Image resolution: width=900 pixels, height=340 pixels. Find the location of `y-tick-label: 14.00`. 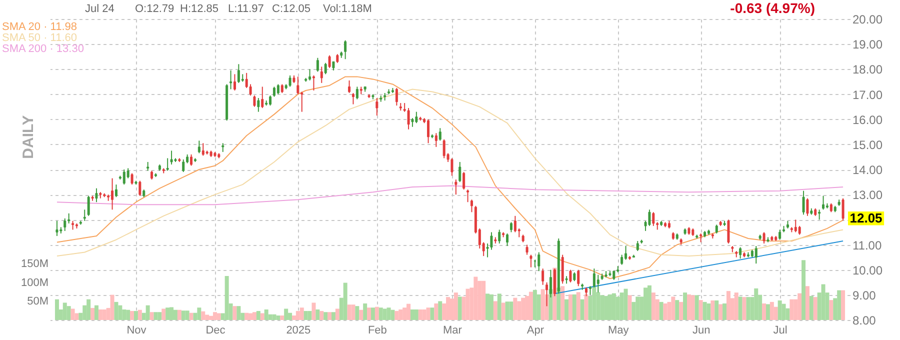

y-tick-label: 14.00 is located at coordinates (867, 170).